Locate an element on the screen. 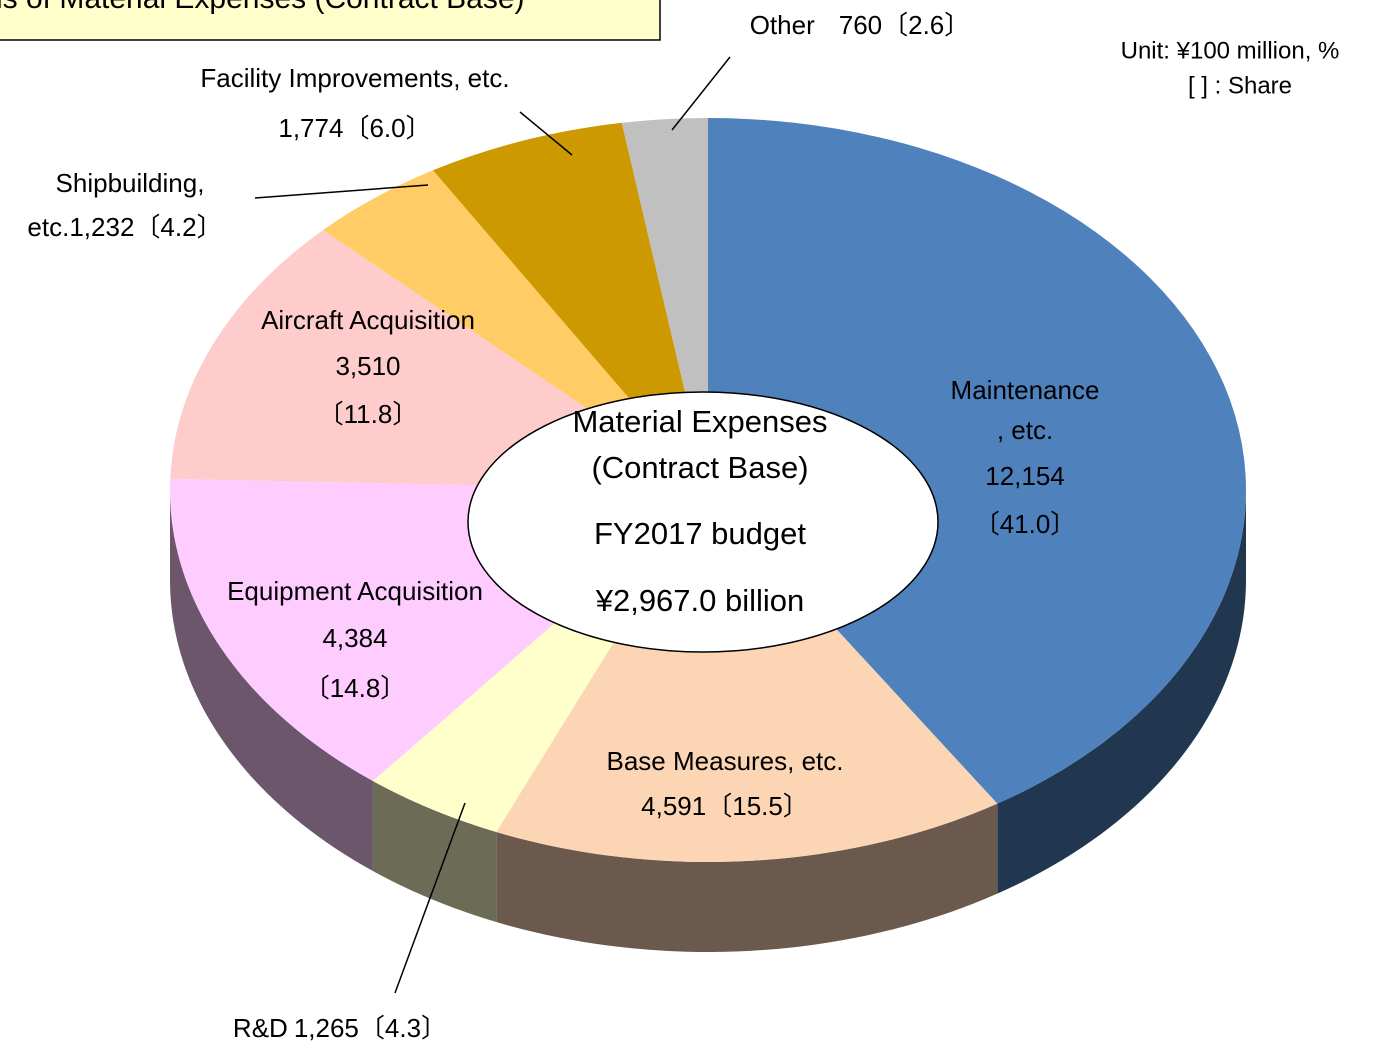  slice-label: R&D 1,265〔4.3〕 is located at coordinates (340, 1028).